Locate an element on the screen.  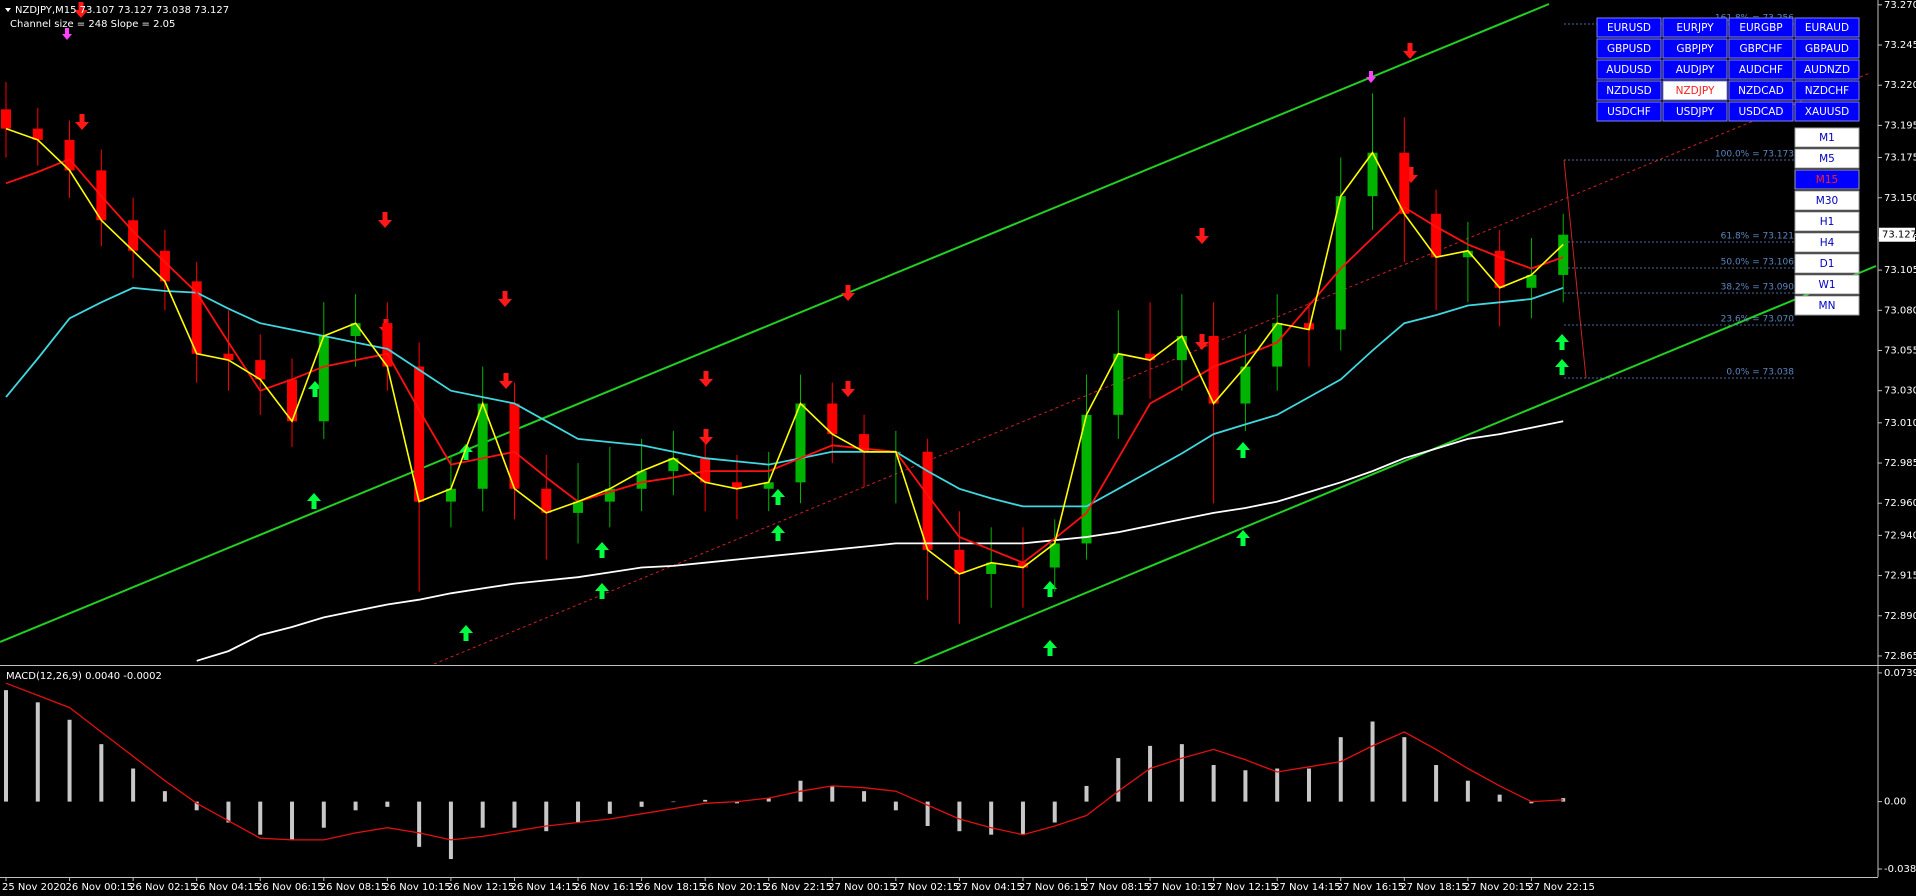
button-label: EURUSD is located at coordinates (1629, 28).